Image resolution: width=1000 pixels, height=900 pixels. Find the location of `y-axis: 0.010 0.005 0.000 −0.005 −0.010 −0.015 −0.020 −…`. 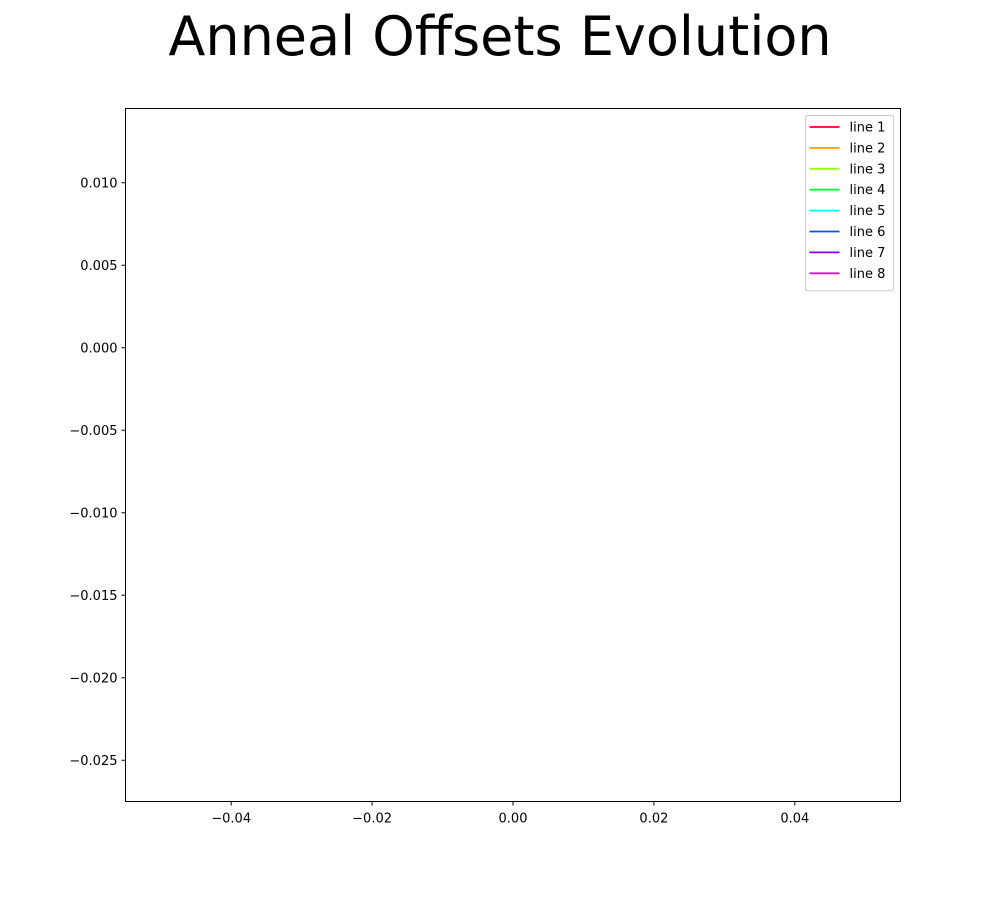

y-axis: 0.010 0.005 0.000 −0.005 −0.010 −0.015 −0.020 −… is located at coordinates (97, 472).